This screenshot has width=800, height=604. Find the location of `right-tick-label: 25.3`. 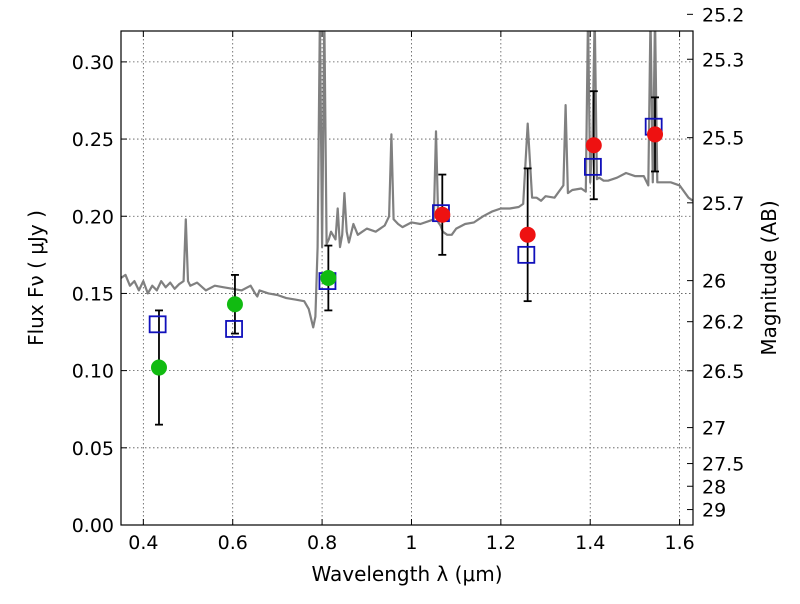

right-tick-label: 25.3 is located at coordinates (723, 60).